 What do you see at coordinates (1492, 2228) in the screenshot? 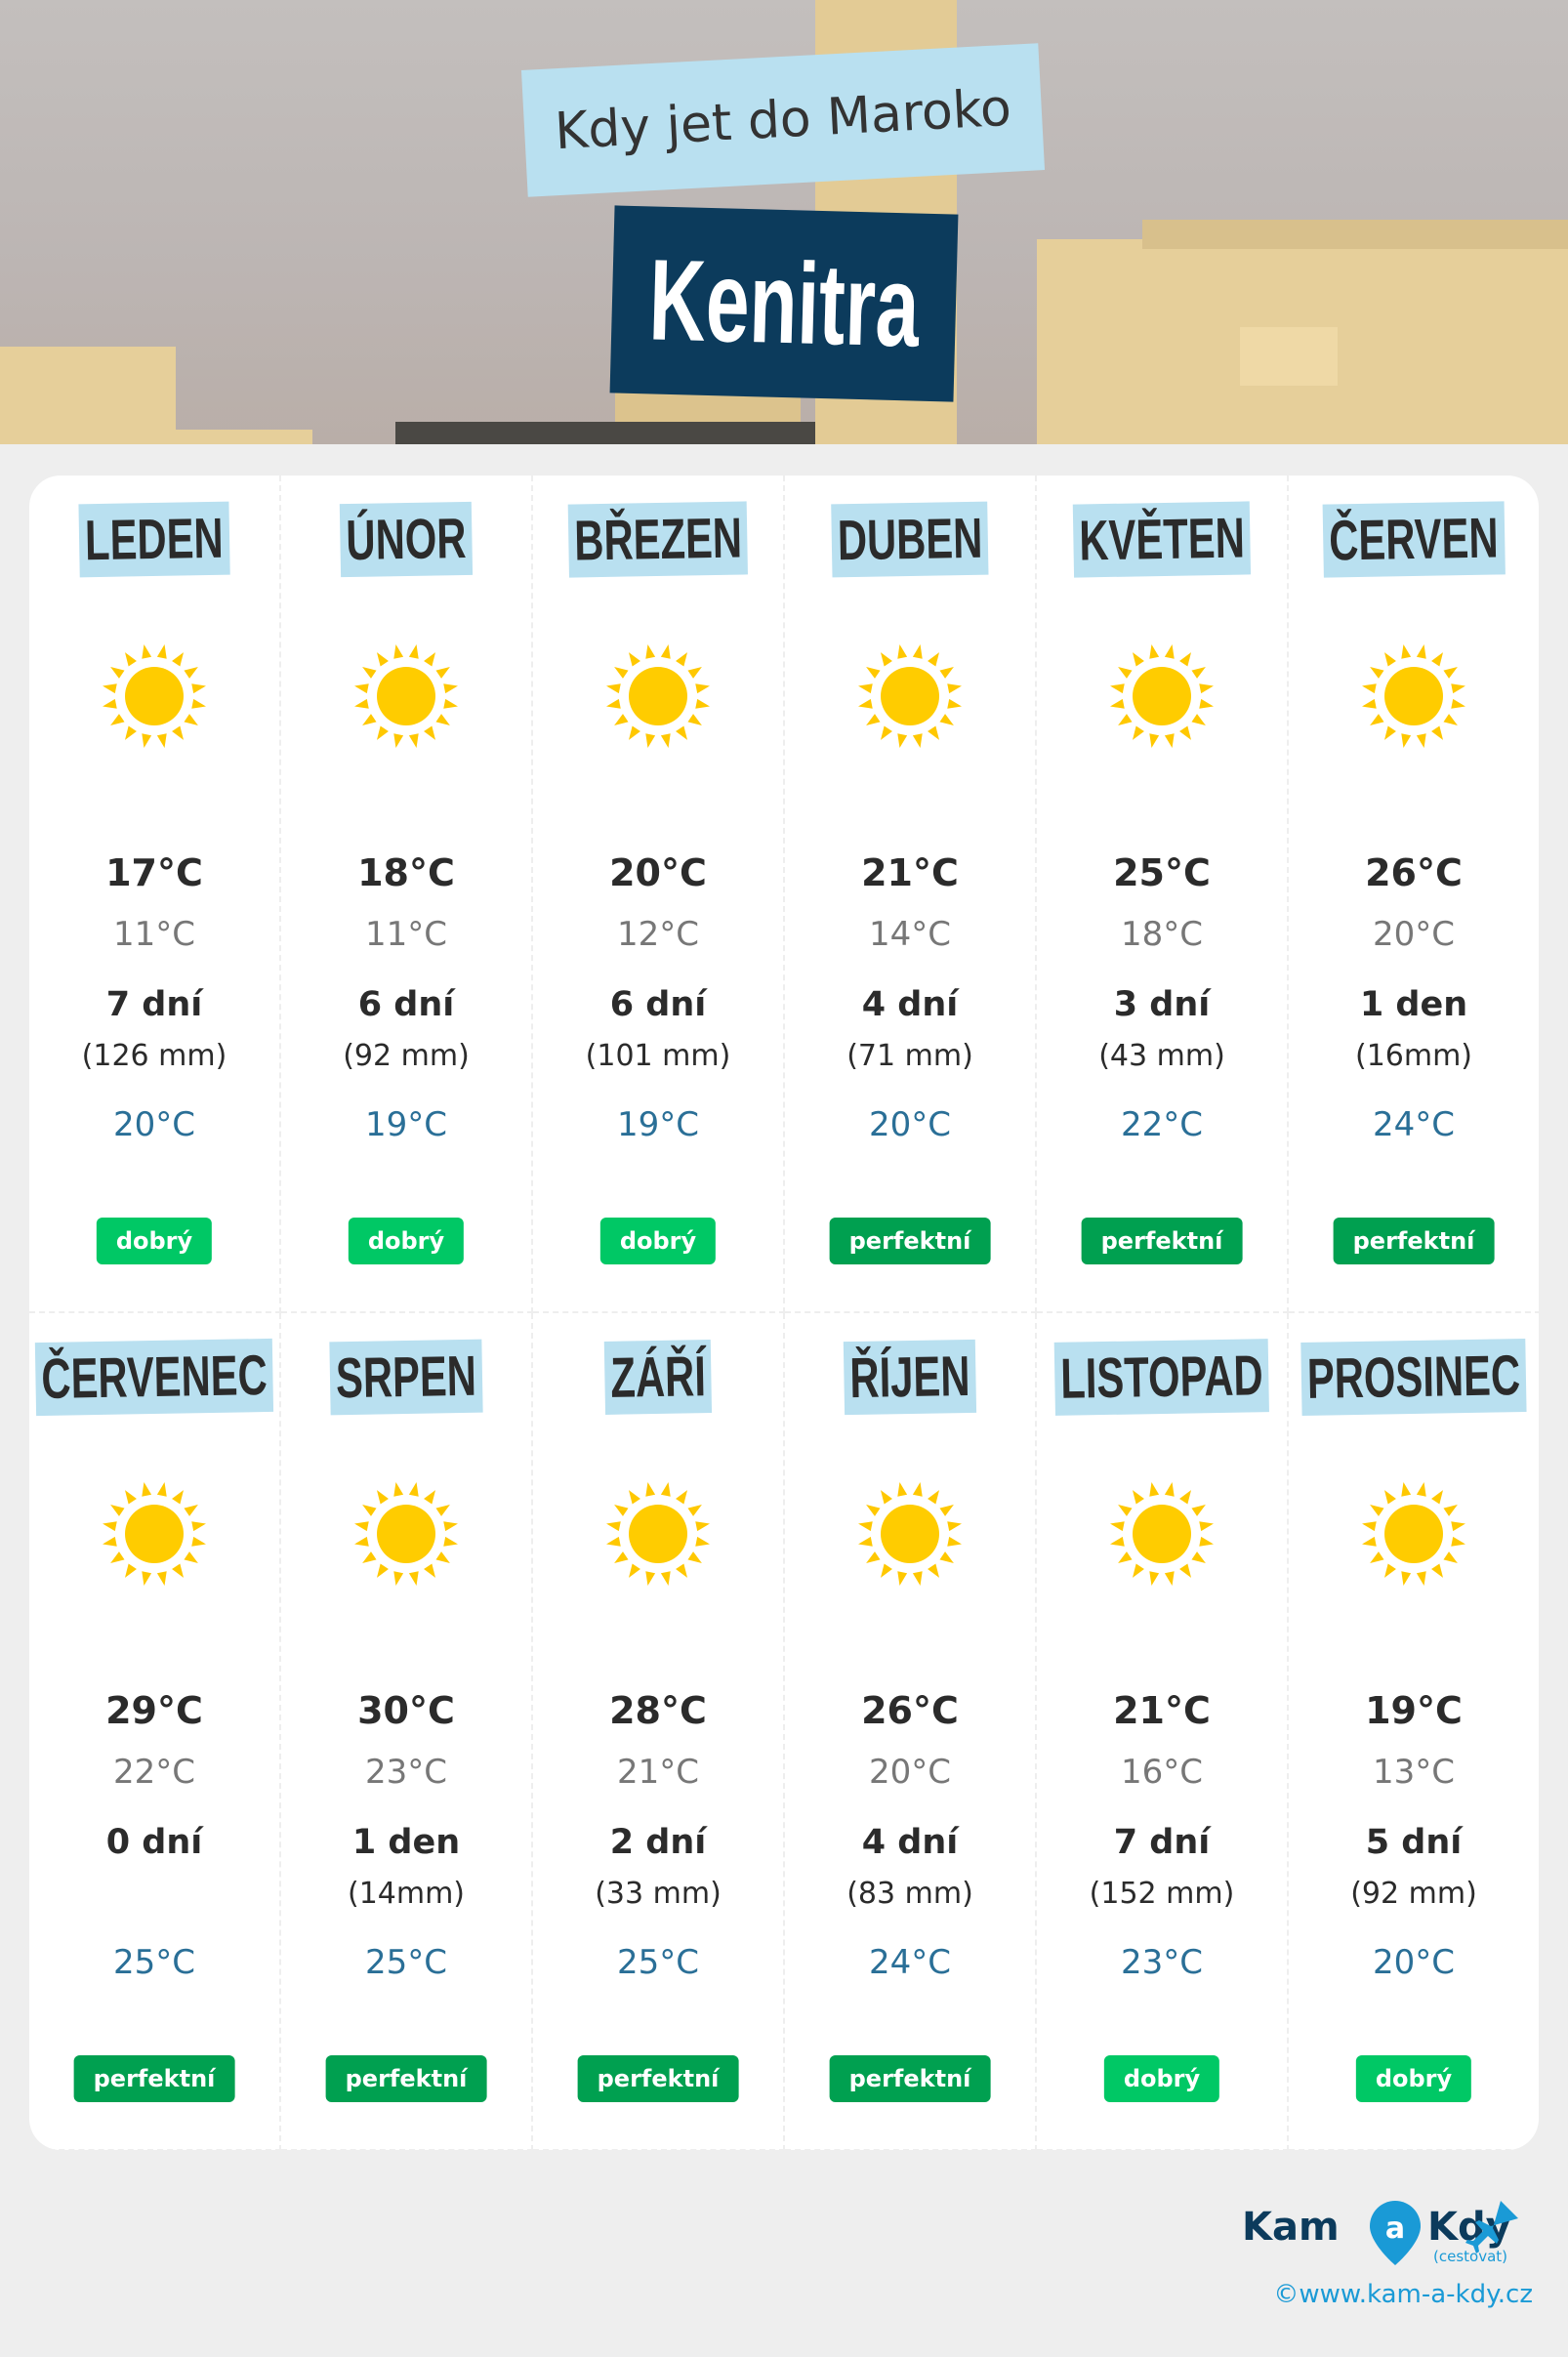
I see `airplane-icon` at bounding box center [1492, 2228].